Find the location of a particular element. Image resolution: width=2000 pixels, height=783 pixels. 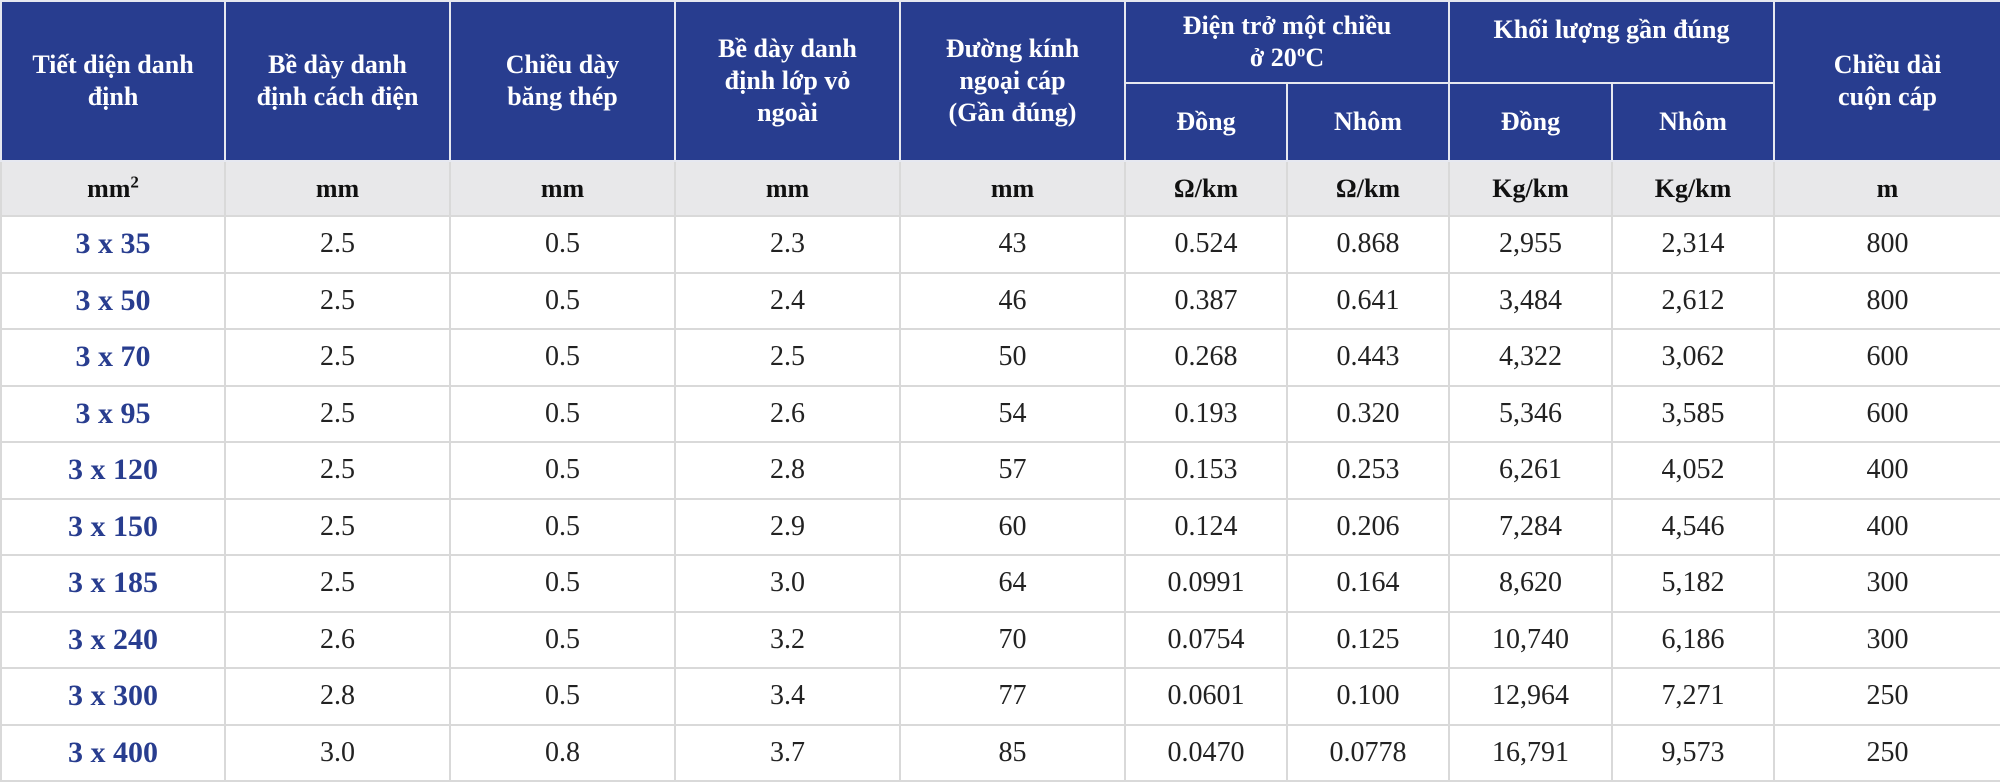

col-header-diameter-line1: Đường kính is located at coordinates (1012, 48).